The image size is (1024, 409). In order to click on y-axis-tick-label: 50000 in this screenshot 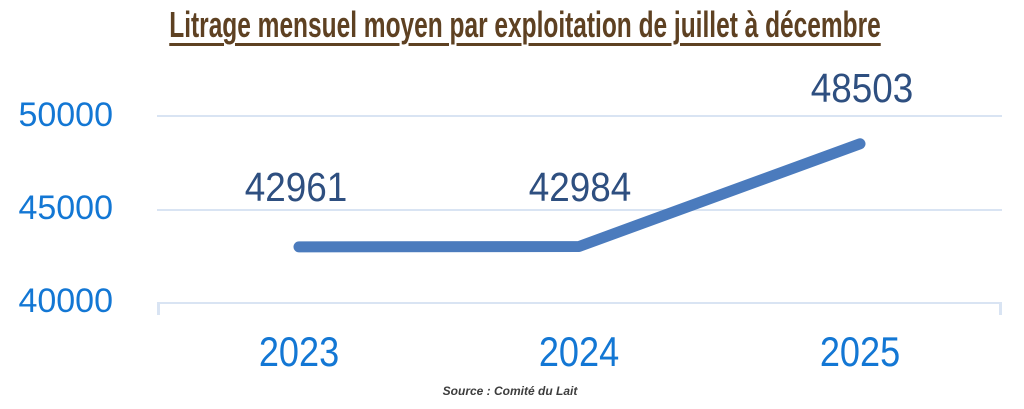, I will do `click(65, 115)`.